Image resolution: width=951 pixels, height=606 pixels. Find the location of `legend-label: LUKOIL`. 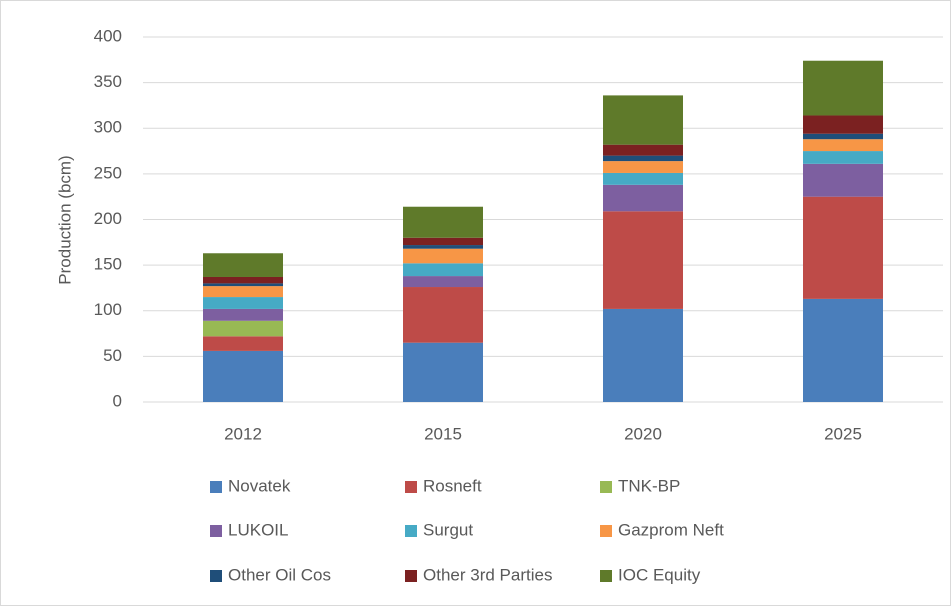

legend-label: LUKOIL is located at coordinates (258, 529).